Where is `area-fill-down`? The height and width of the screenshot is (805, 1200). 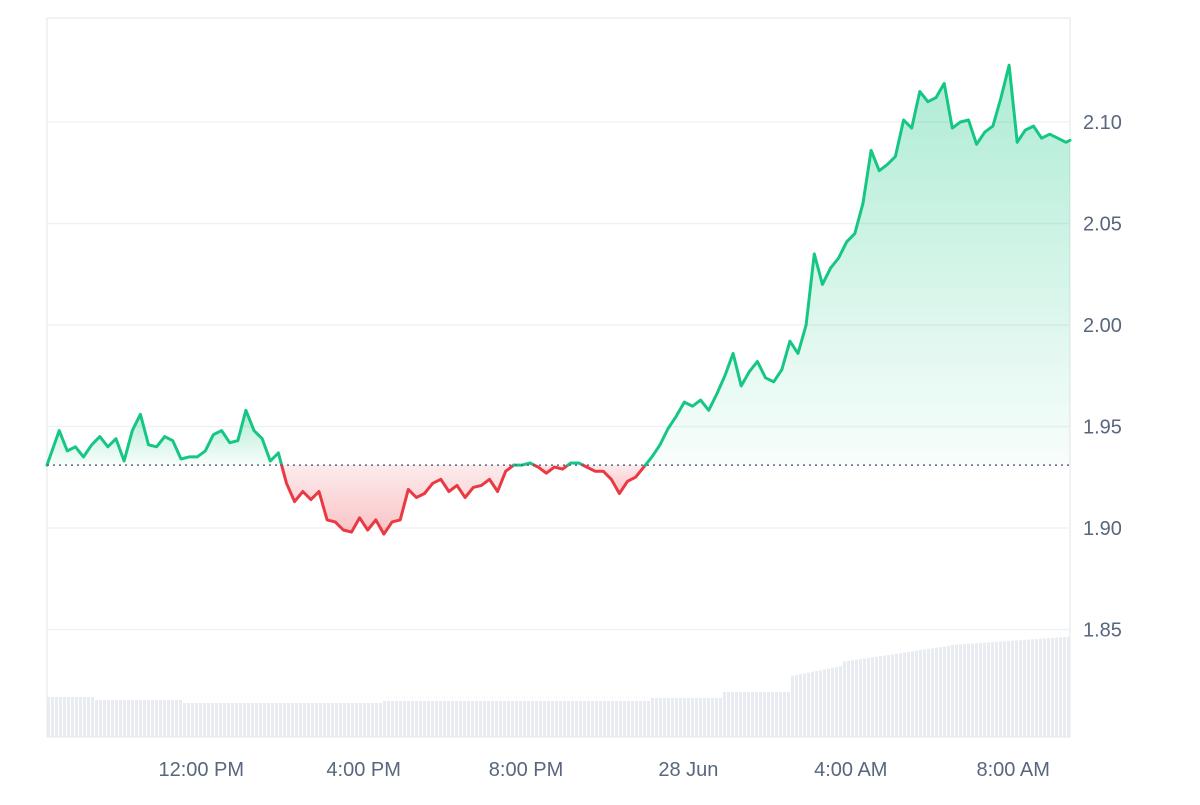
area-fill-down is located at coordinates (614, 479).